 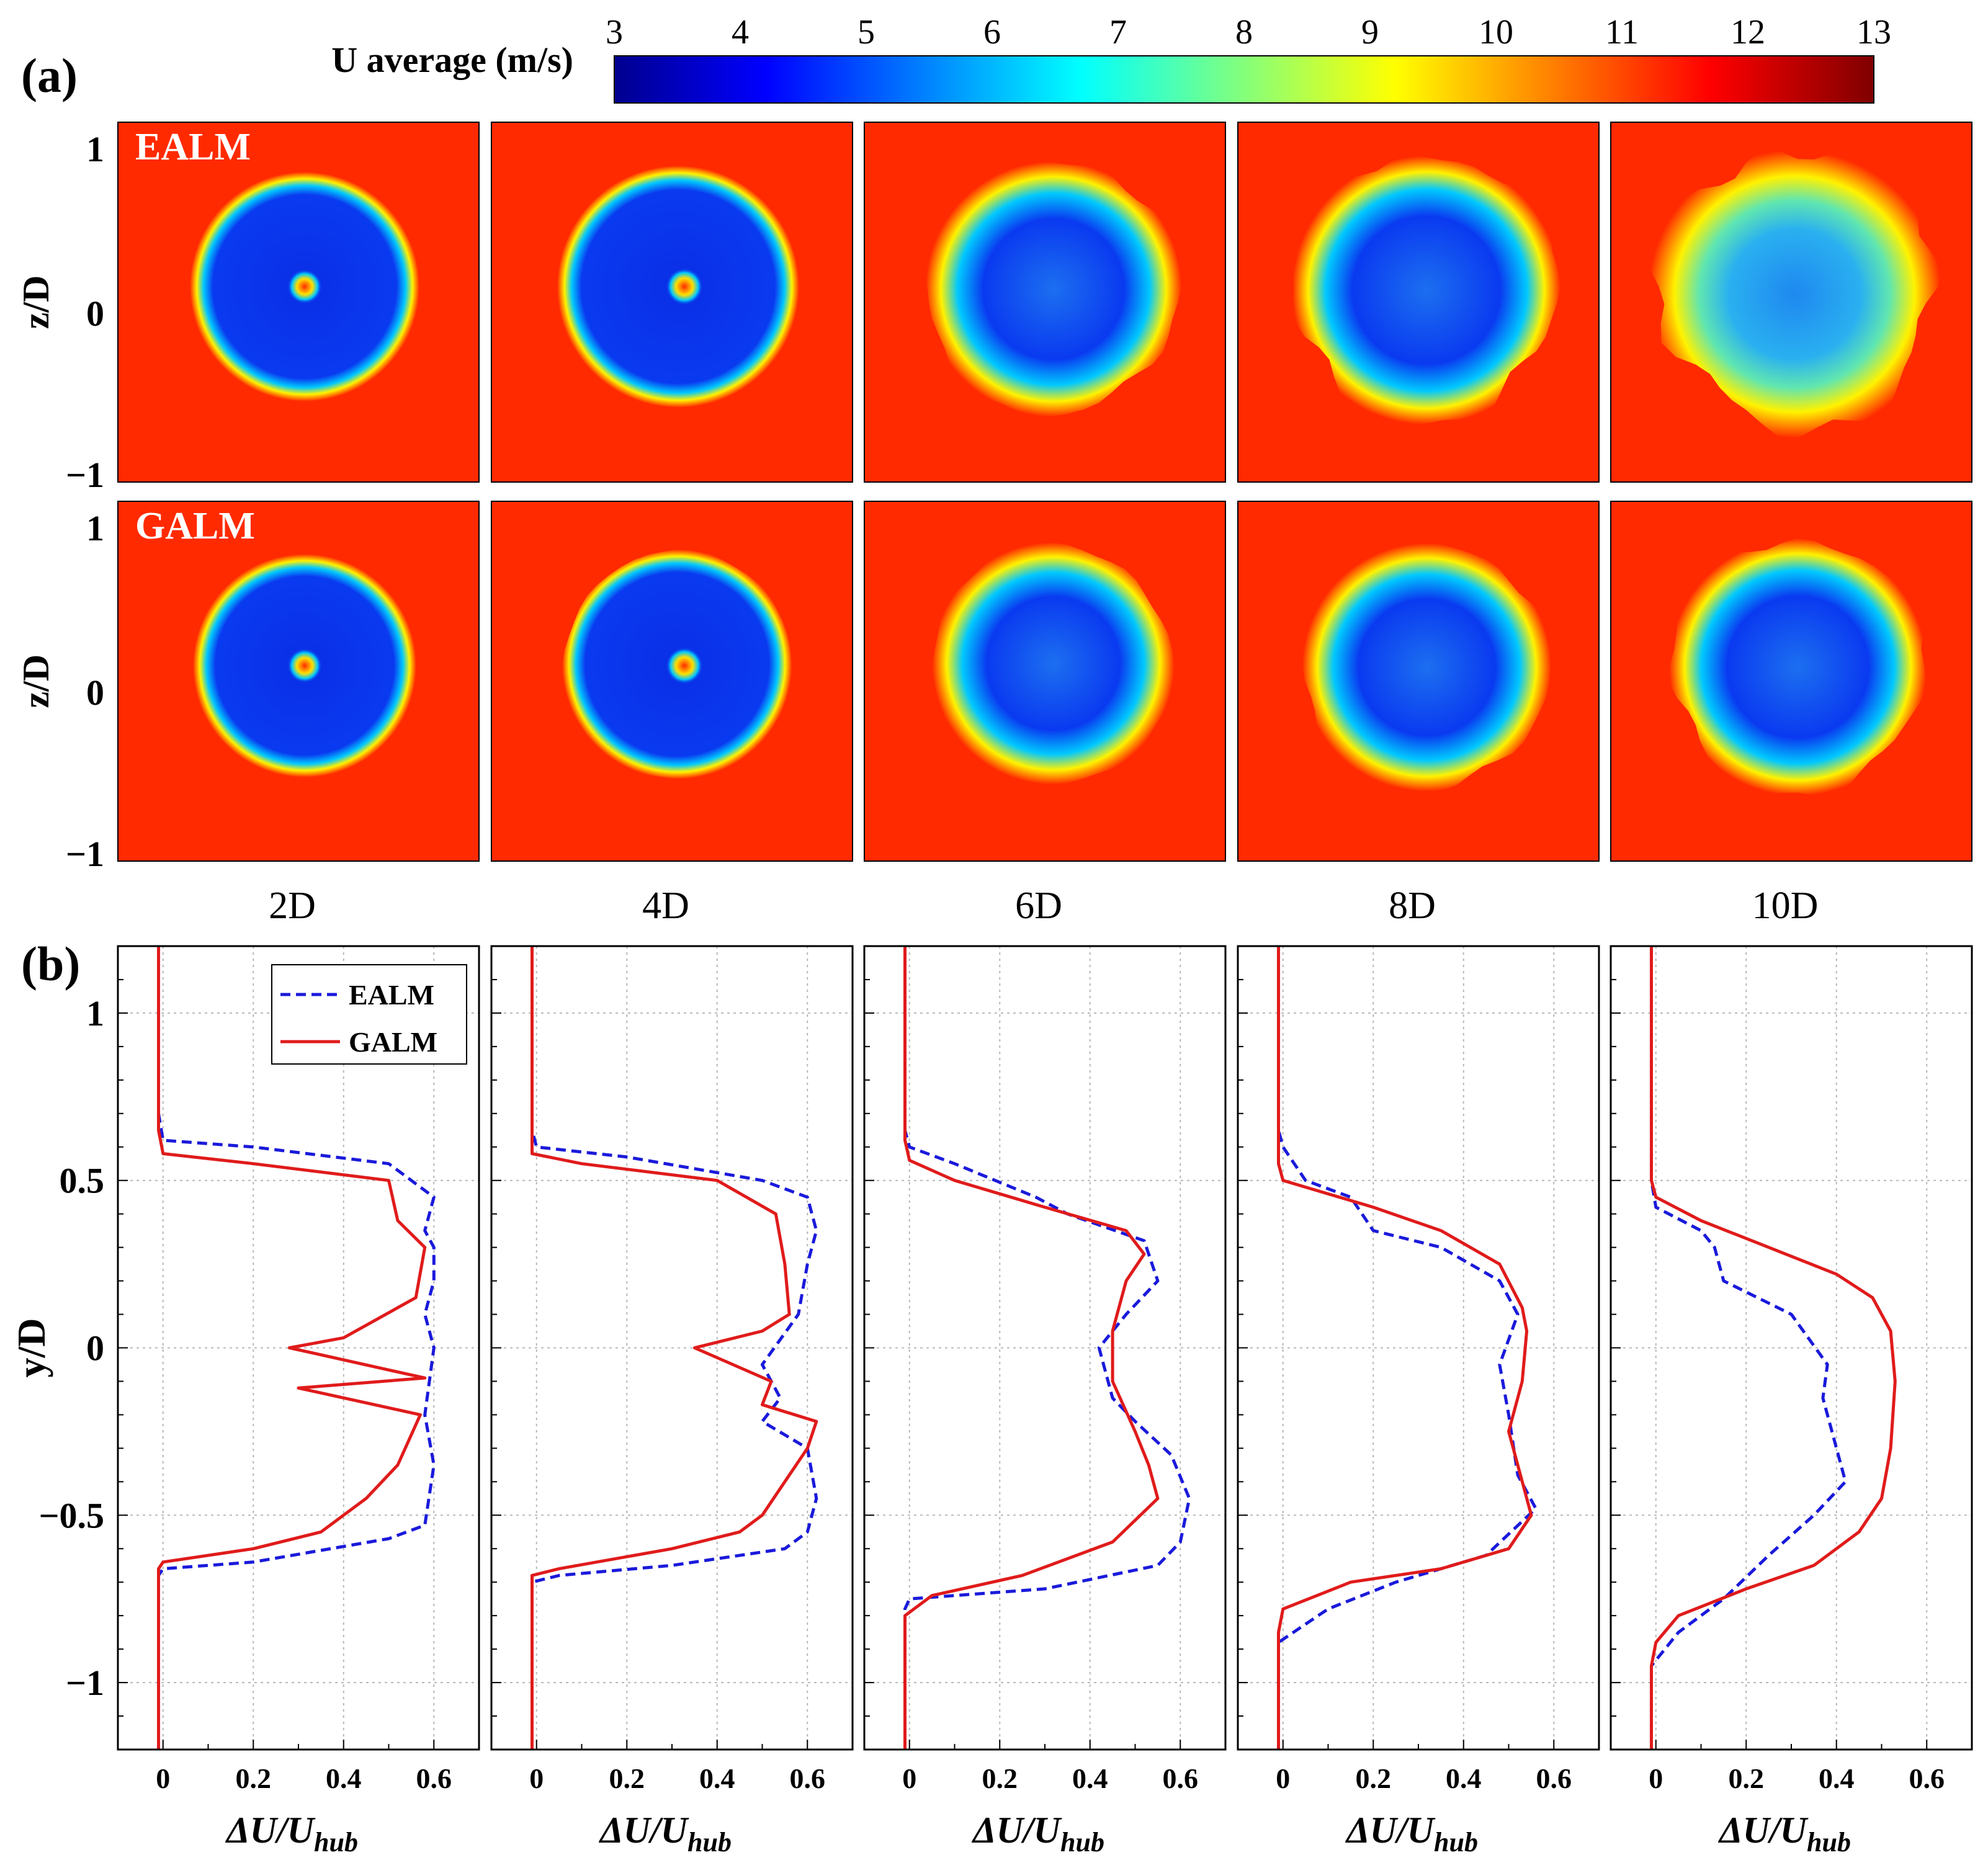 I want to click on contour-panel-ealm-2d: EALM, so click(x=298, y=302).